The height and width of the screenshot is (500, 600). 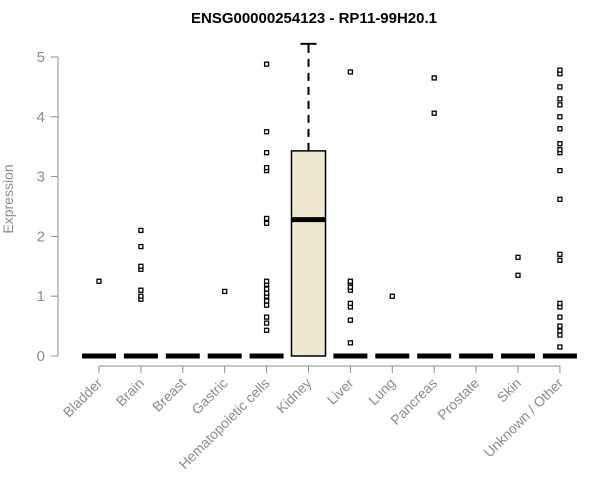 What do you see at coordinates (41, 236) in the screenshot?
I see `y-tick-label: 2` at bounding box center [41, 236].